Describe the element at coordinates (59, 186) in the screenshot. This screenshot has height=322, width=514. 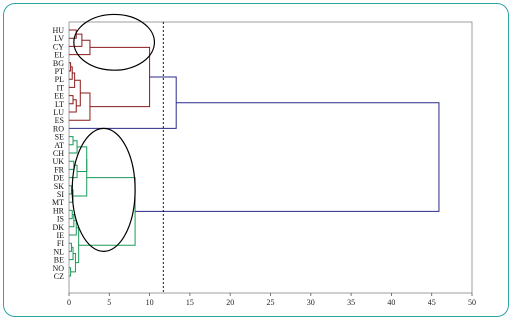
I see `leaf-label-sk: SK` at that location.